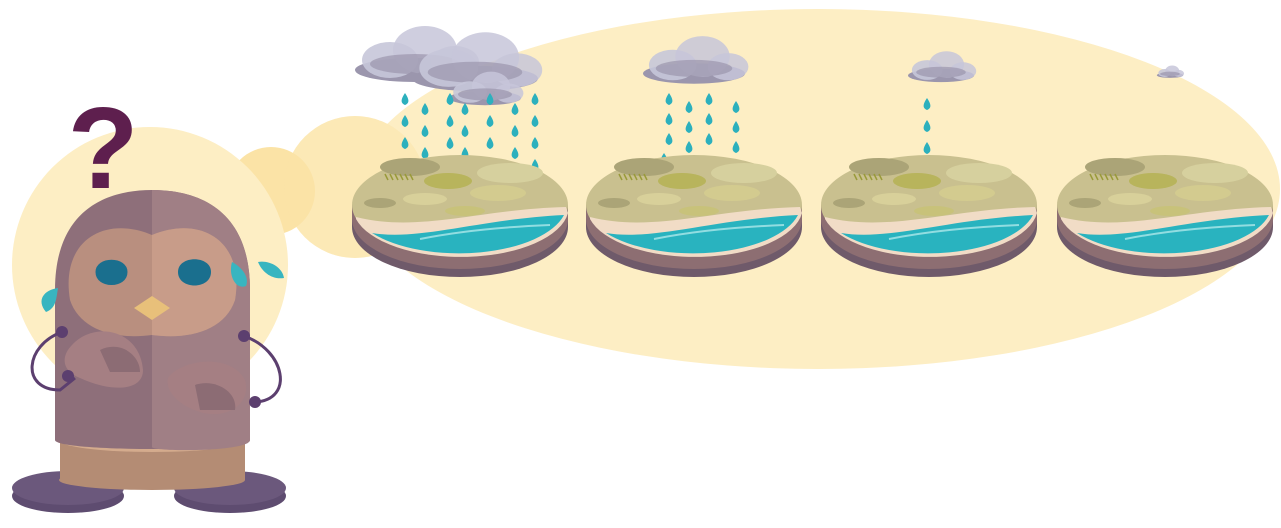 This screenshot has height=528, width=1281. What do you see at coordinates (194, 272) in the screenshot?
I see `right-eye` at bounding box center [194, 272].